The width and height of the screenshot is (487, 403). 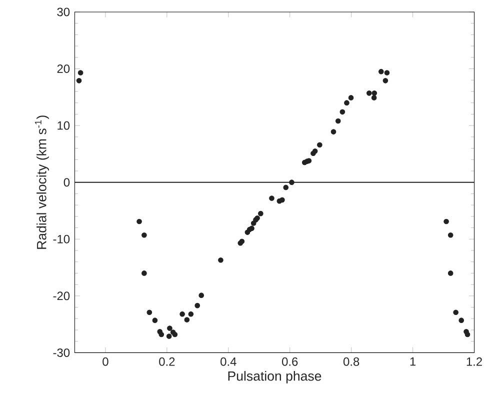 What do you see at coordinates (63, 12) in the screenshot?
I see `y-tick-label: 30` at bounding box center [63, 12].